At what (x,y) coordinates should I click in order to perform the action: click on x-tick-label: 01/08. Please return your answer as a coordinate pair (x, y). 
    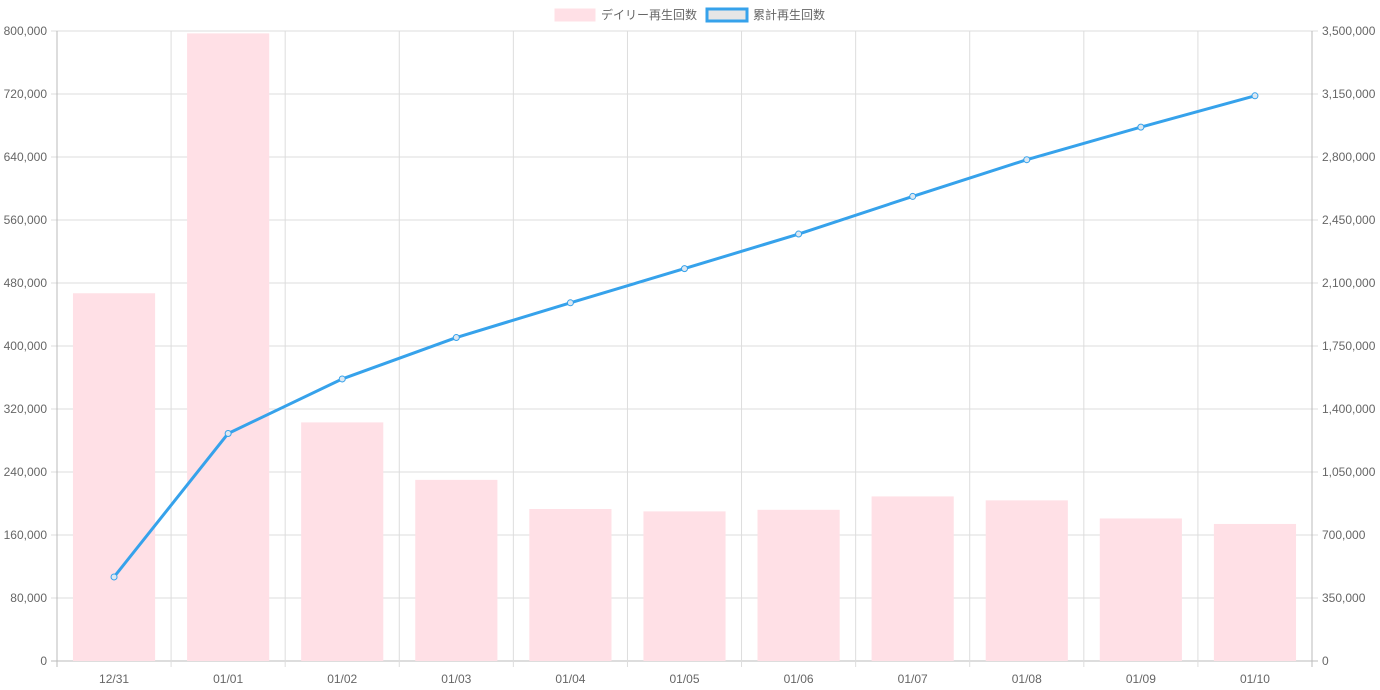
    Looking at the image, I should click on (1027, 679).